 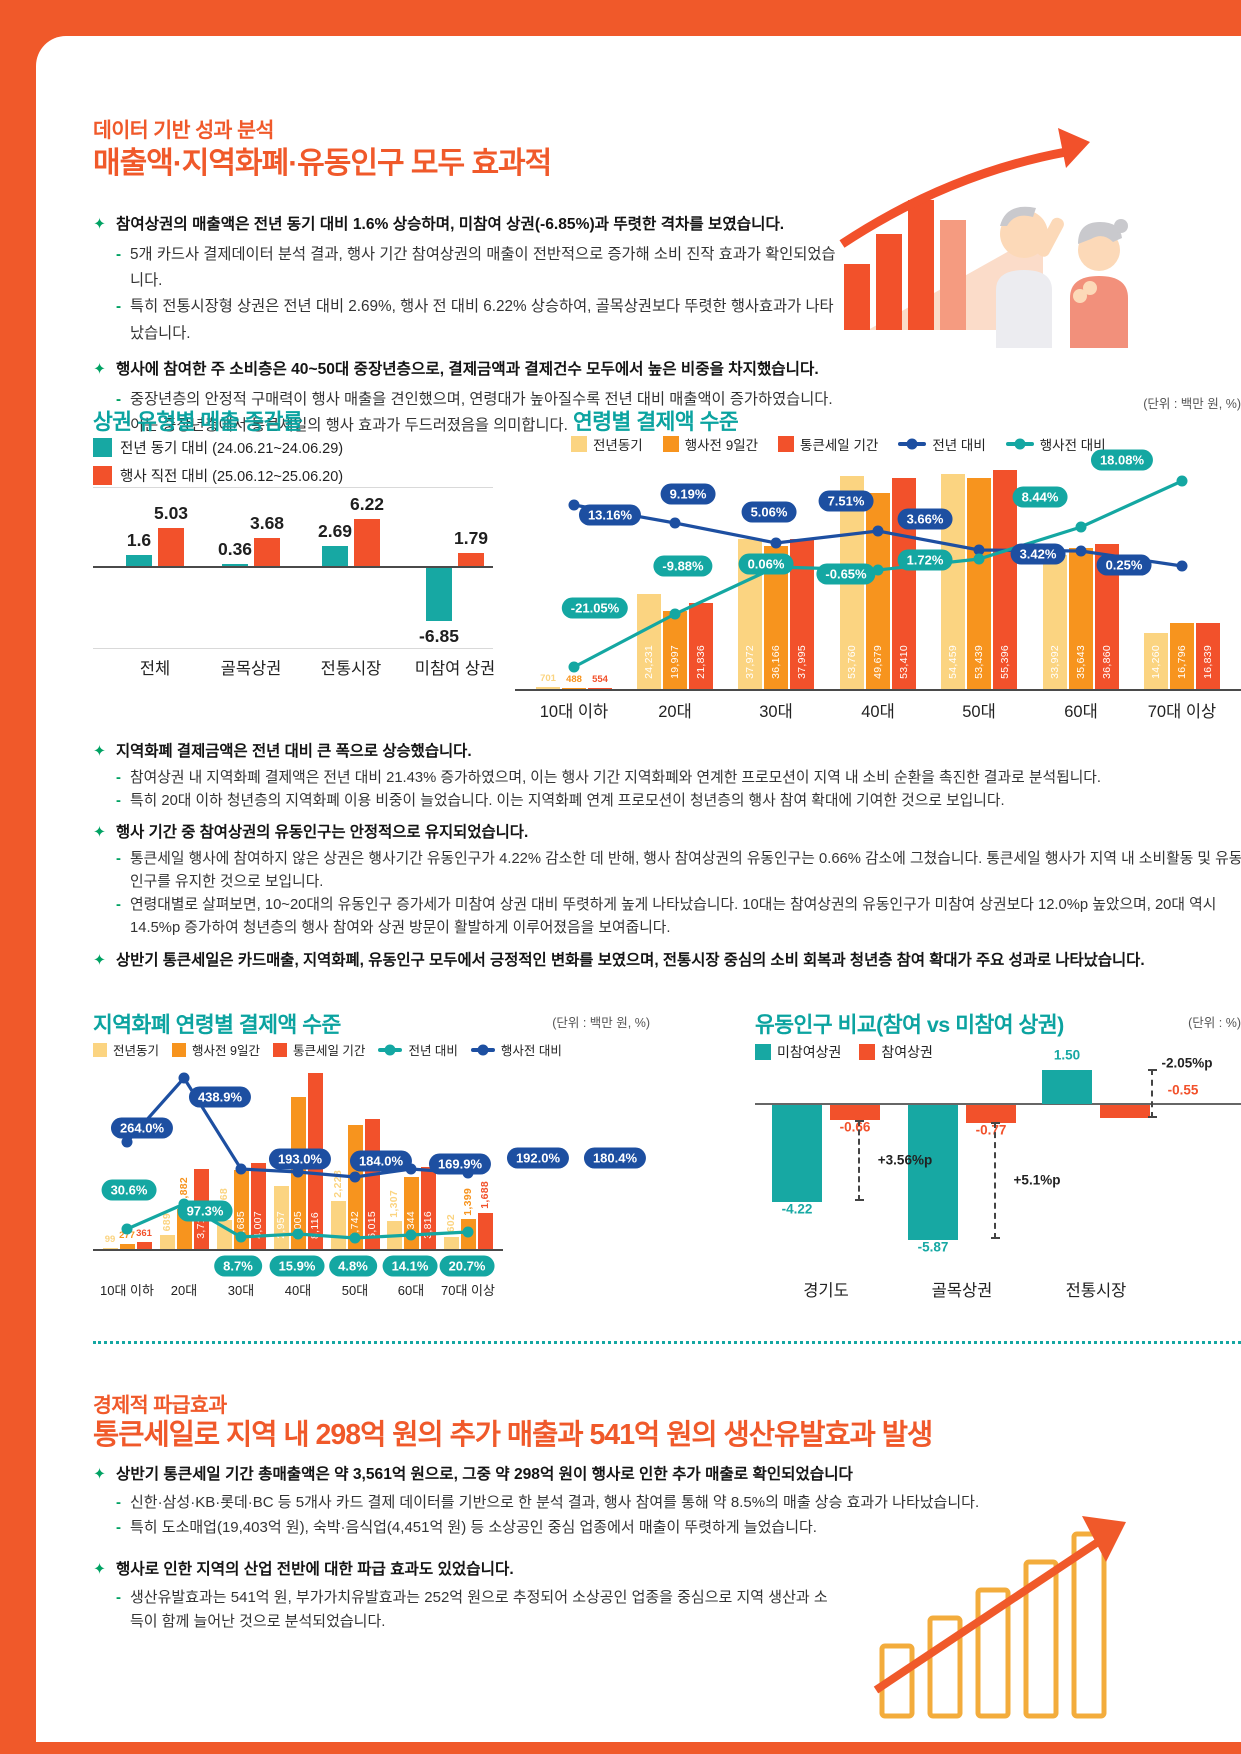 I want to click on legend-item: 미참여상권, so click(x=798, y=1052).